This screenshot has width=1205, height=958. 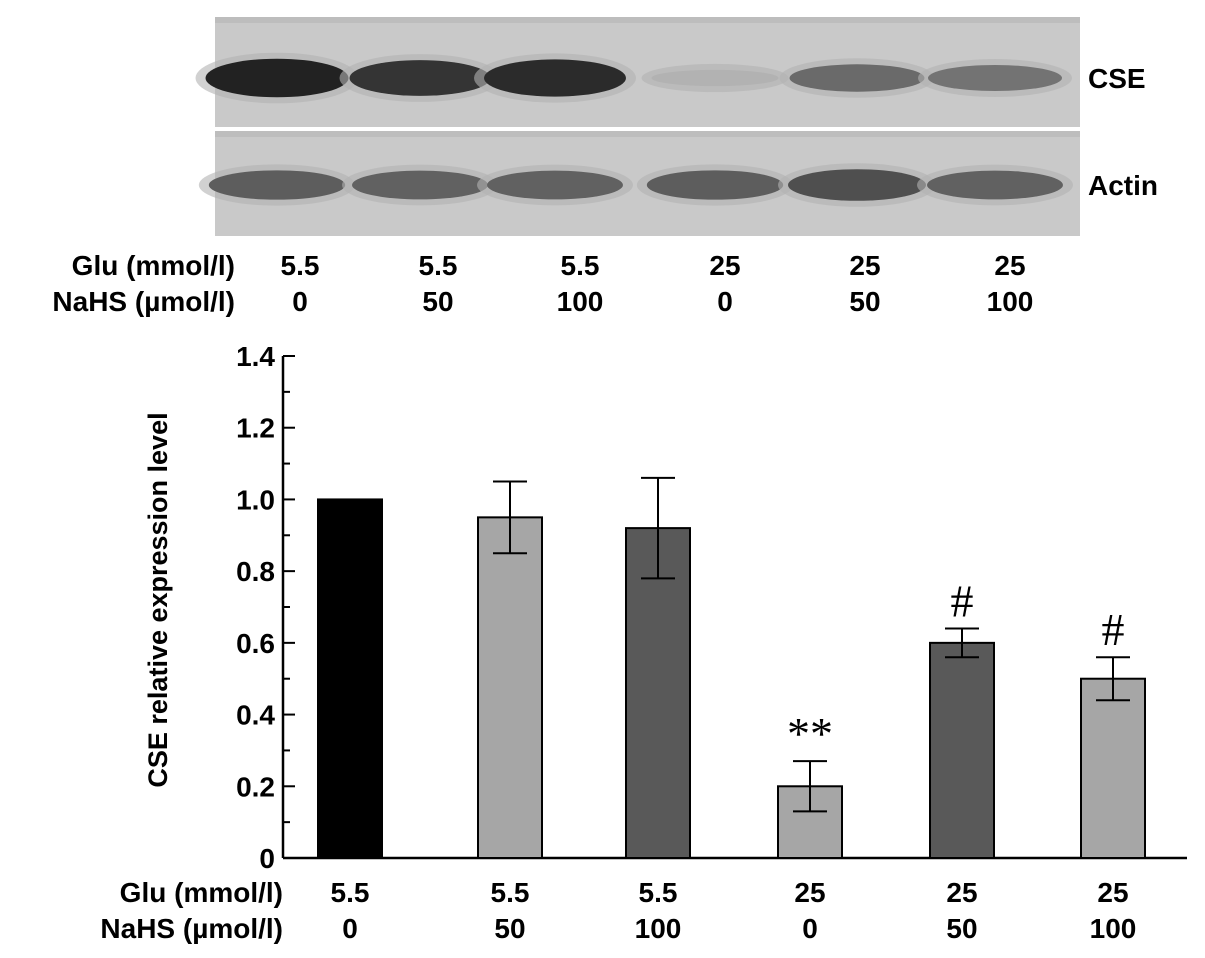 I want to click on blot-glu-label: Glu (mmol/l), so click(x=153, y=265).